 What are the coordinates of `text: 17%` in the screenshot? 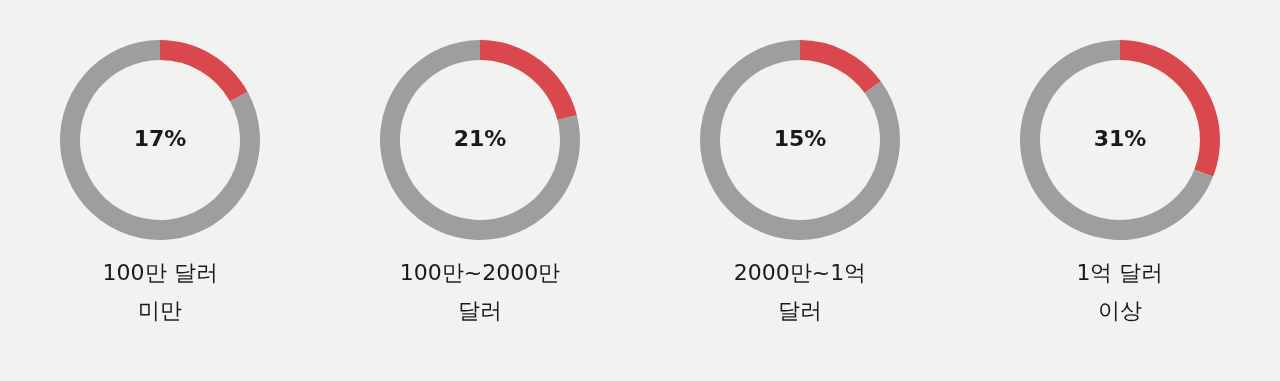 It's located at (160, 138).